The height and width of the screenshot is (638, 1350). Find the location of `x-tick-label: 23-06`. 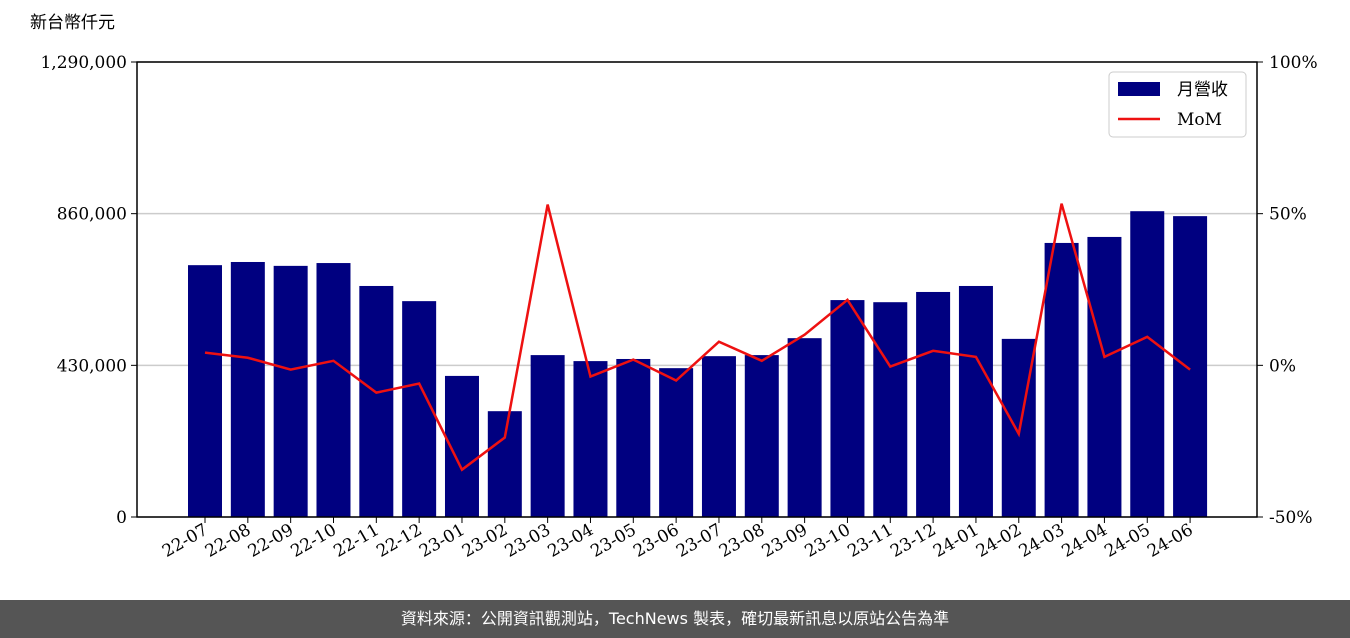

x-tick-label: 23-06 is located at coordinates (656, 541).